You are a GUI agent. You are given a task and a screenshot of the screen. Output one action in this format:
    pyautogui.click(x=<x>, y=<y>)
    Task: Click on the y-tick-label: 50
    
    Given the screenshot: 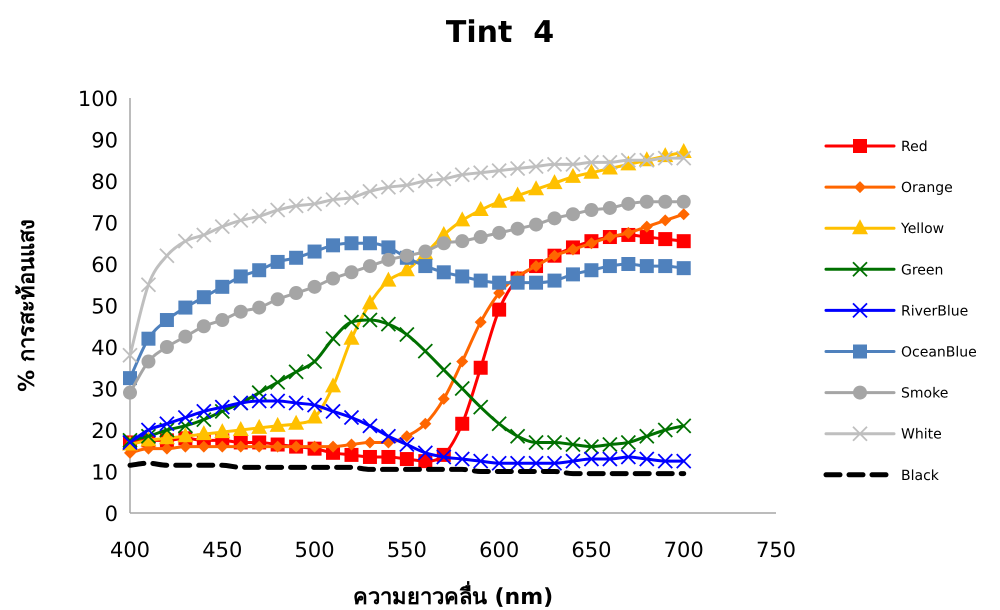 What is the action you would take?
    pyautogui.click(x=104, y=306)
    